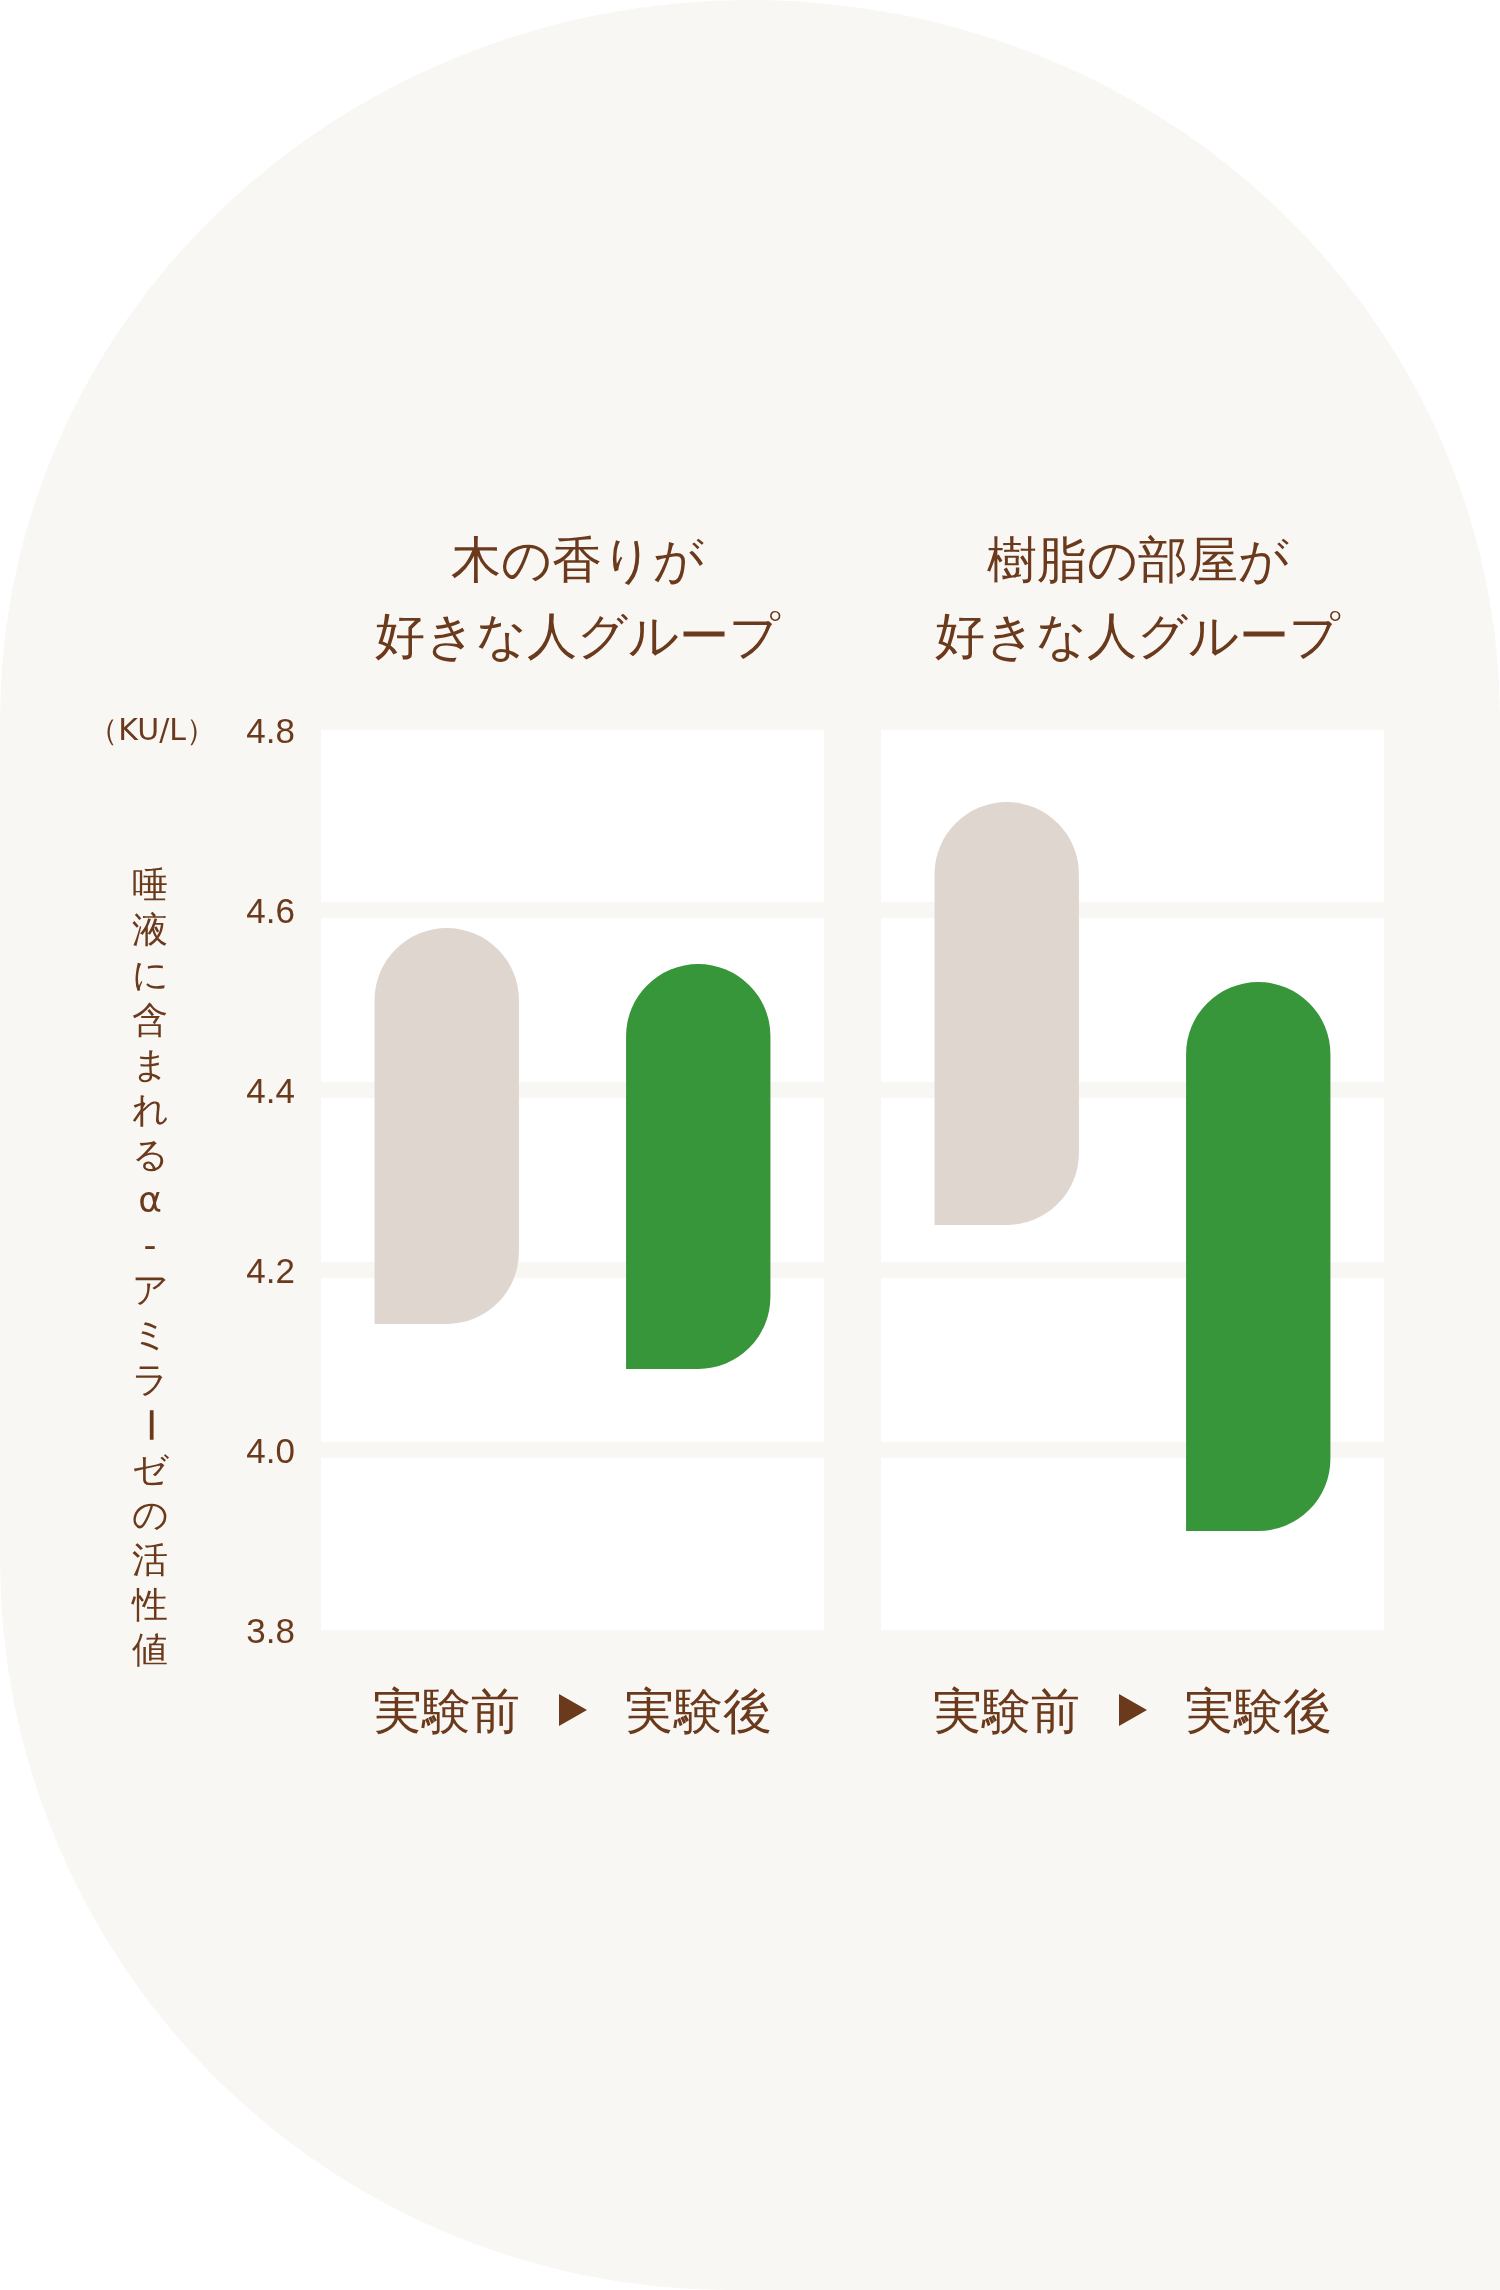  Describe the element at coordinates (270, 730) in the screenshot. I see `y-tick-label: 4.8` at that location.